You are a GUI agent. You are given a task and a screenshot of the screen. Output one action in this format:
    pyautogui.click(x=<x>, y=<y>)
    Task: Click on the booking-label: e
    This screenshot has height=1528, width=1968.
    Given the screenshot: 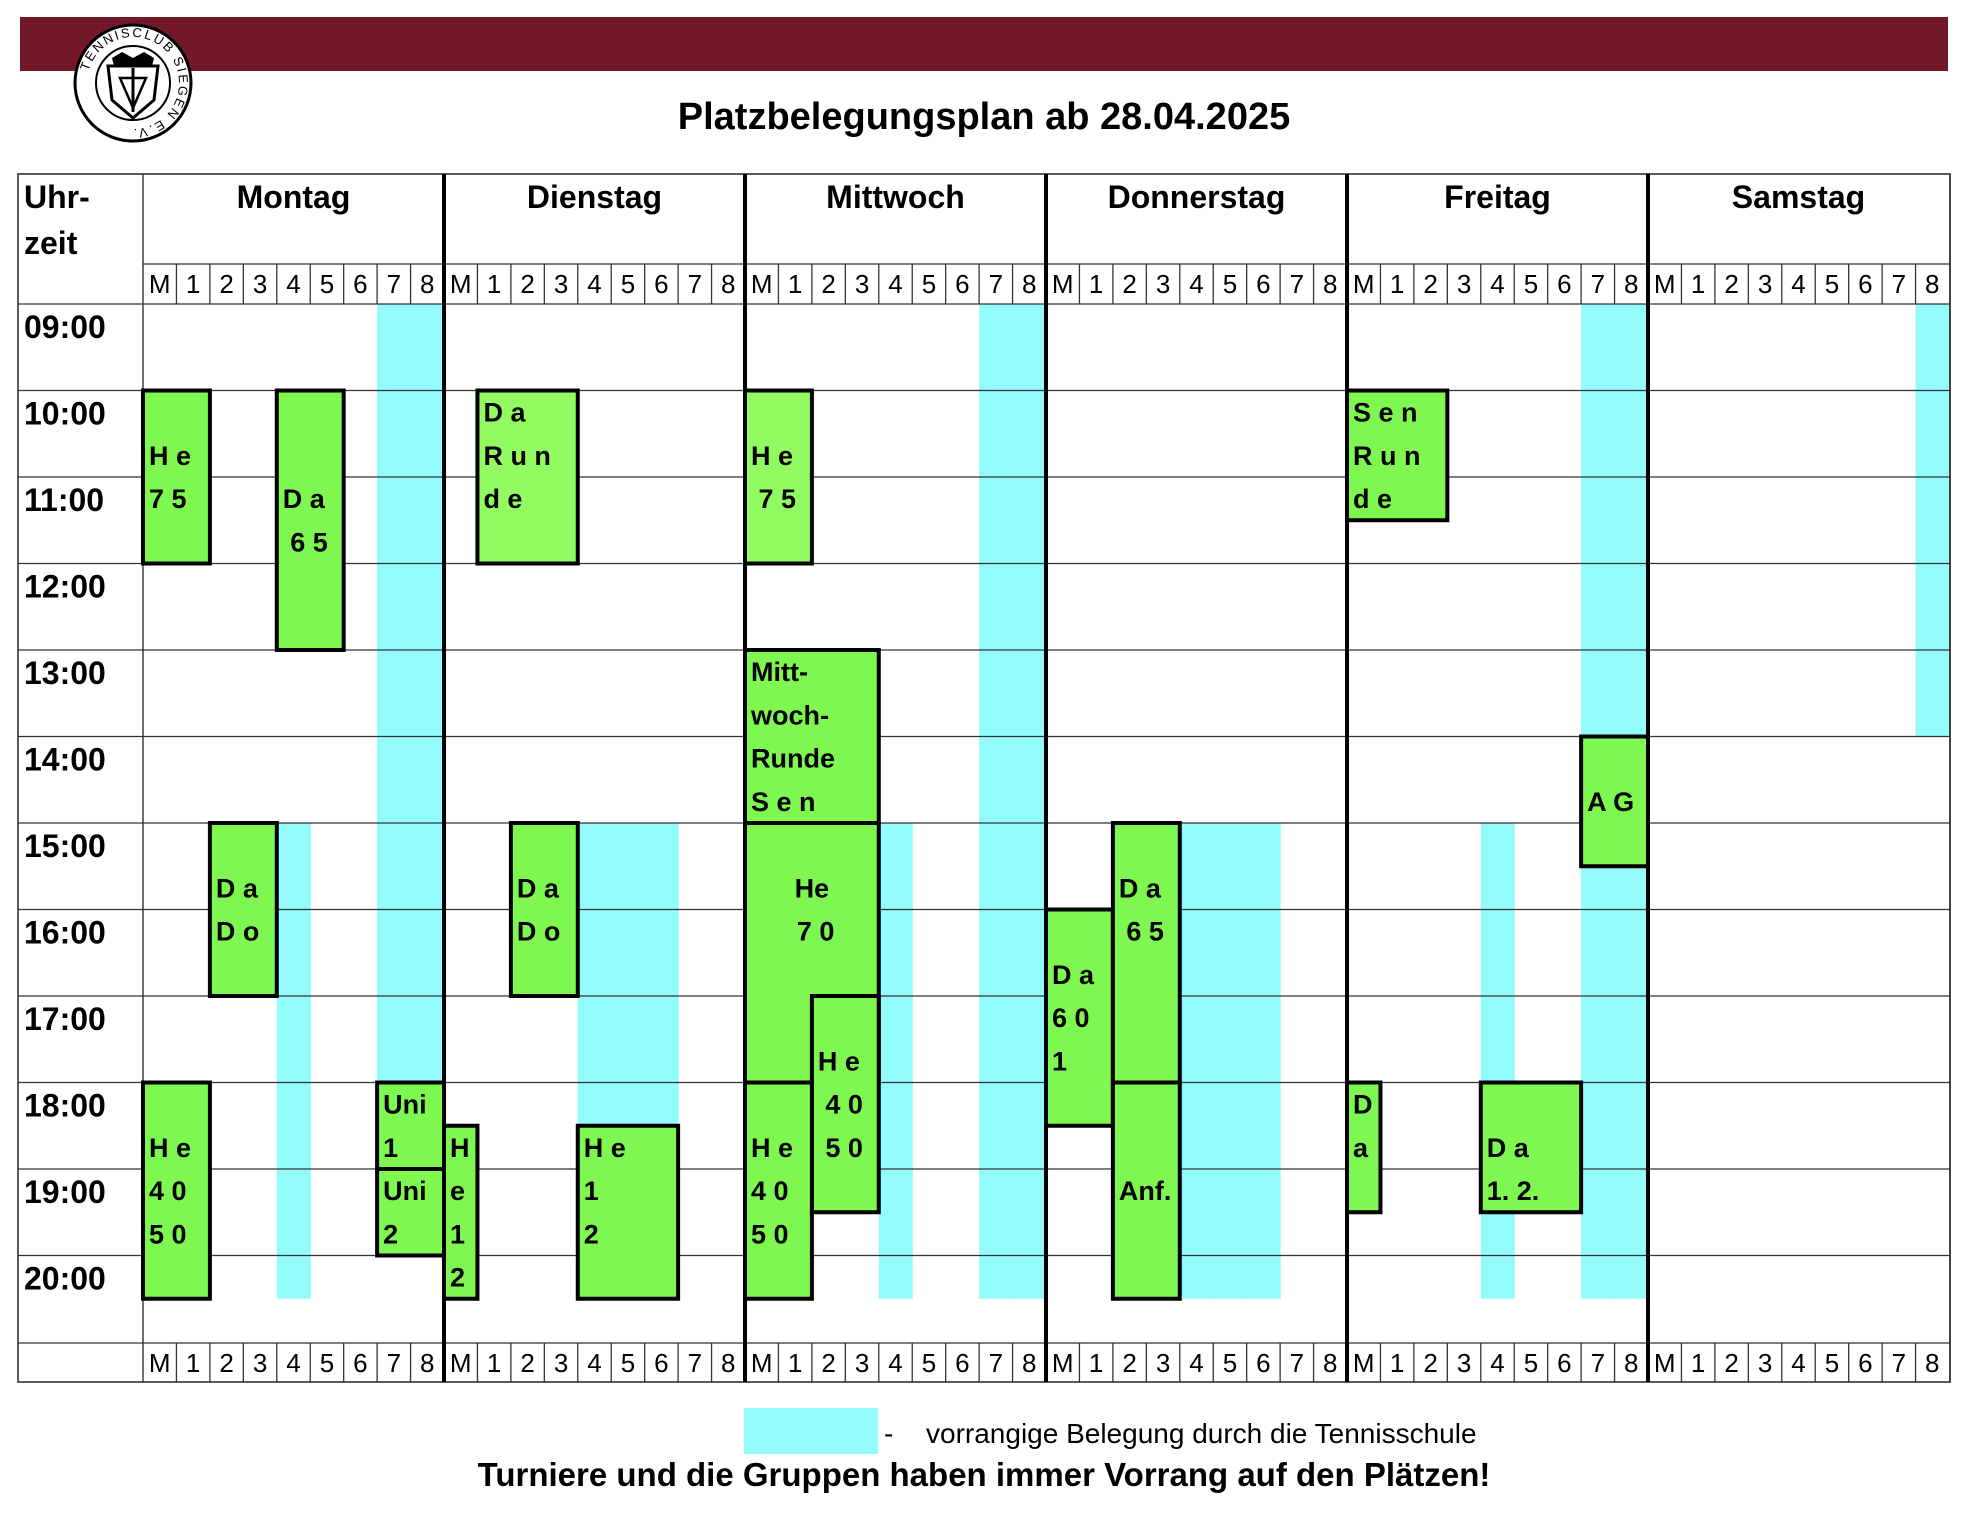 What is the action you would take?
    pyautogui.click(x=457, y=1191)
    